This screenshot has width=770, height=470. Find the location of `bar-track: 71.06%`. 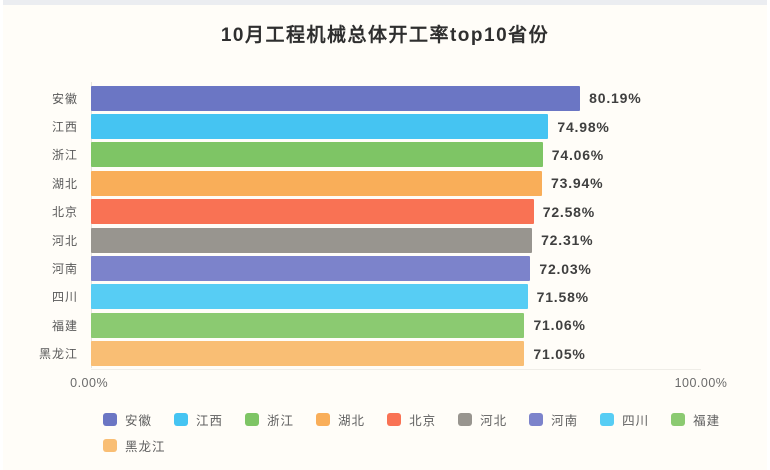

bar-track: 71.06% is located at coordinates (396, 325).